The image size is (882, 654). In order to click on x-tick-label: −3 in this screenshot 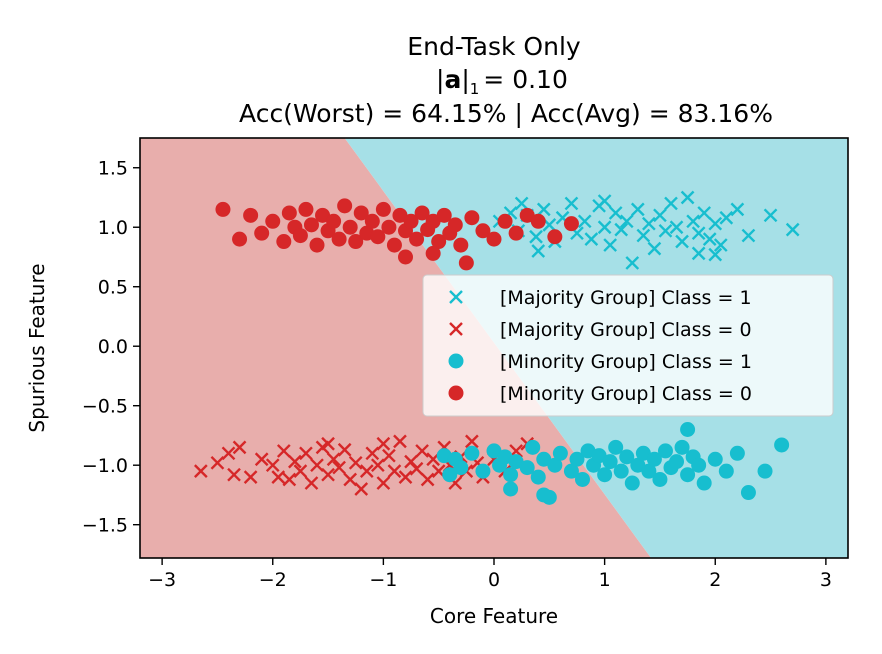, I will do `click(162, 580)`.